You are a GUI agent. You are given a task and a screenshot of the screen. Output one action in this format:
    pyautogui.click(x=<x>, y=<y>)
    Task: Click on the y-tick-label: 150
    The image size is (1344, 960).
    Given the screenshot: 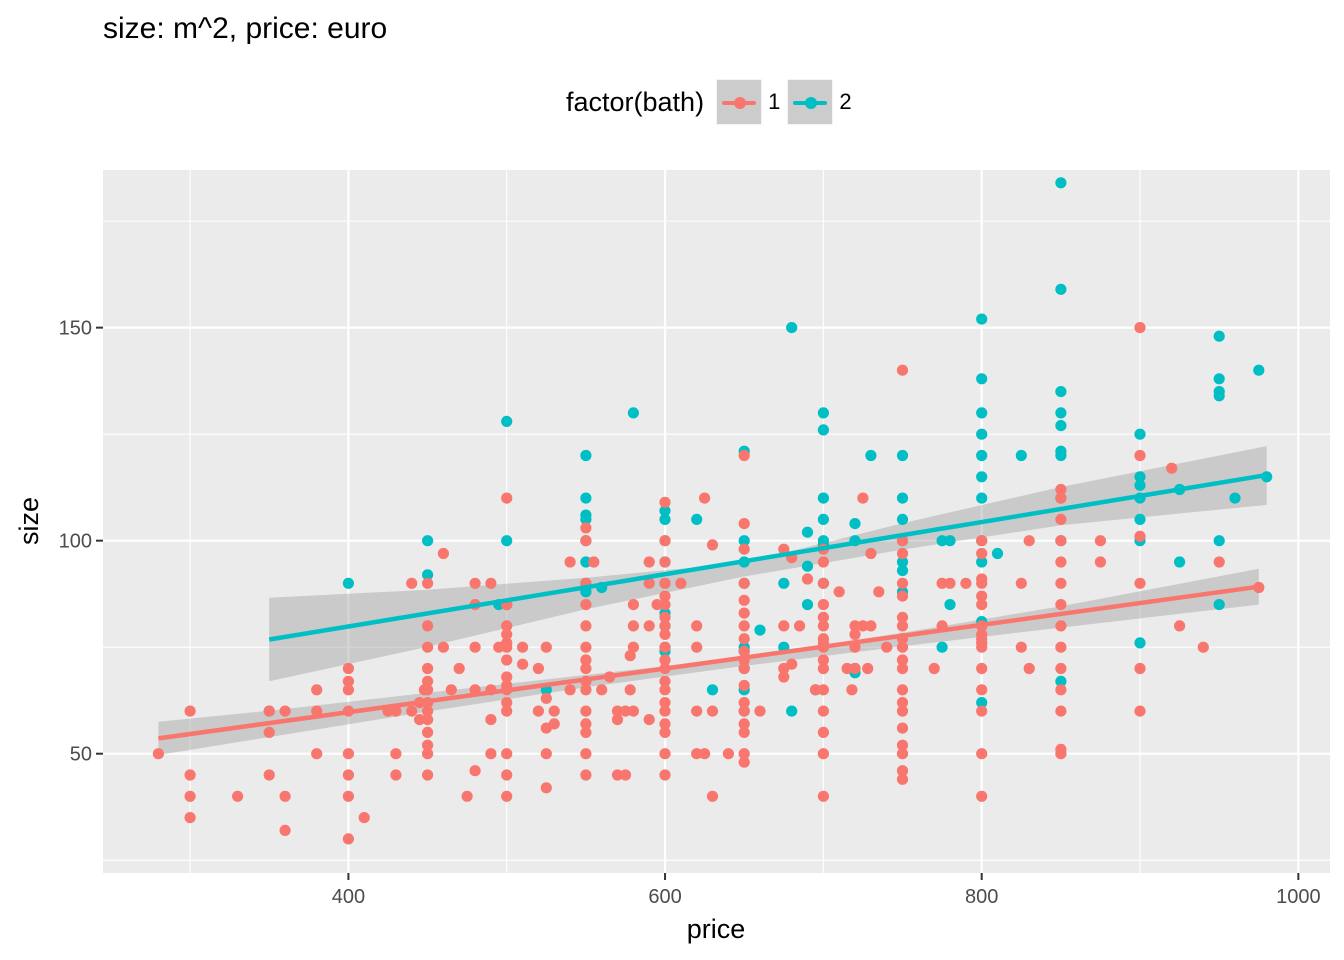 What is the action you would take?
    pyautogui.click(x=75, y=329)
    